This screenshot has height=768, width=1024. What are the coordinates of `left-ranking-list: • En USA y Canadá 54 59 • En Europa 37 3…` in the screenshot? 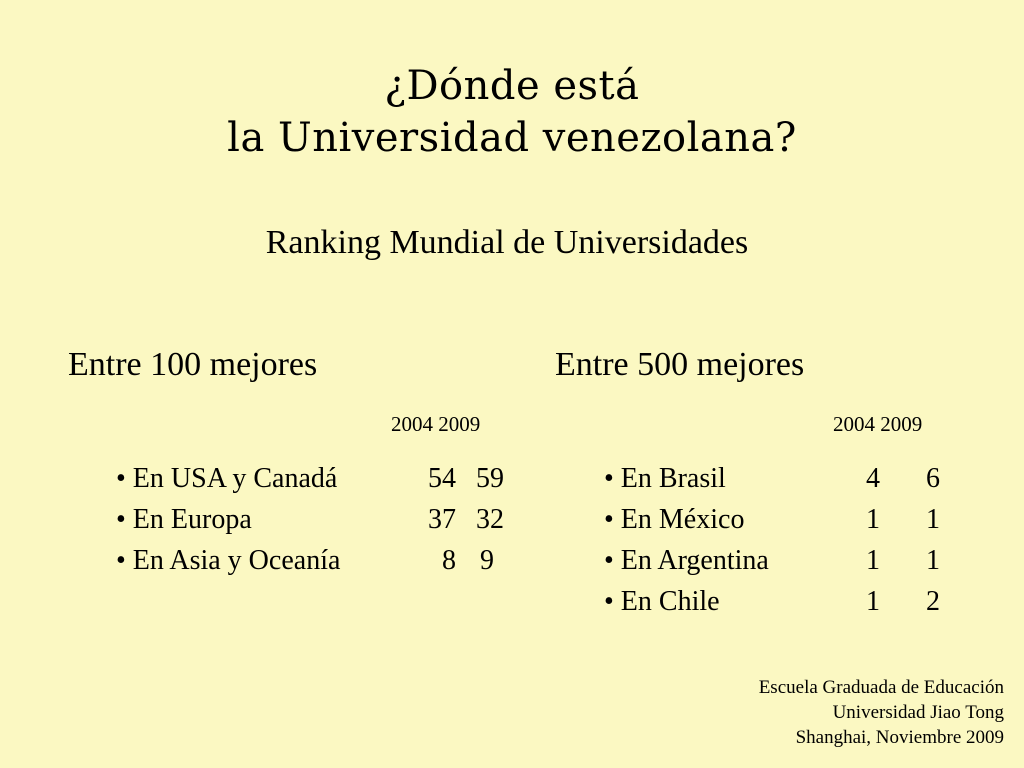 It's located at (326, 522).